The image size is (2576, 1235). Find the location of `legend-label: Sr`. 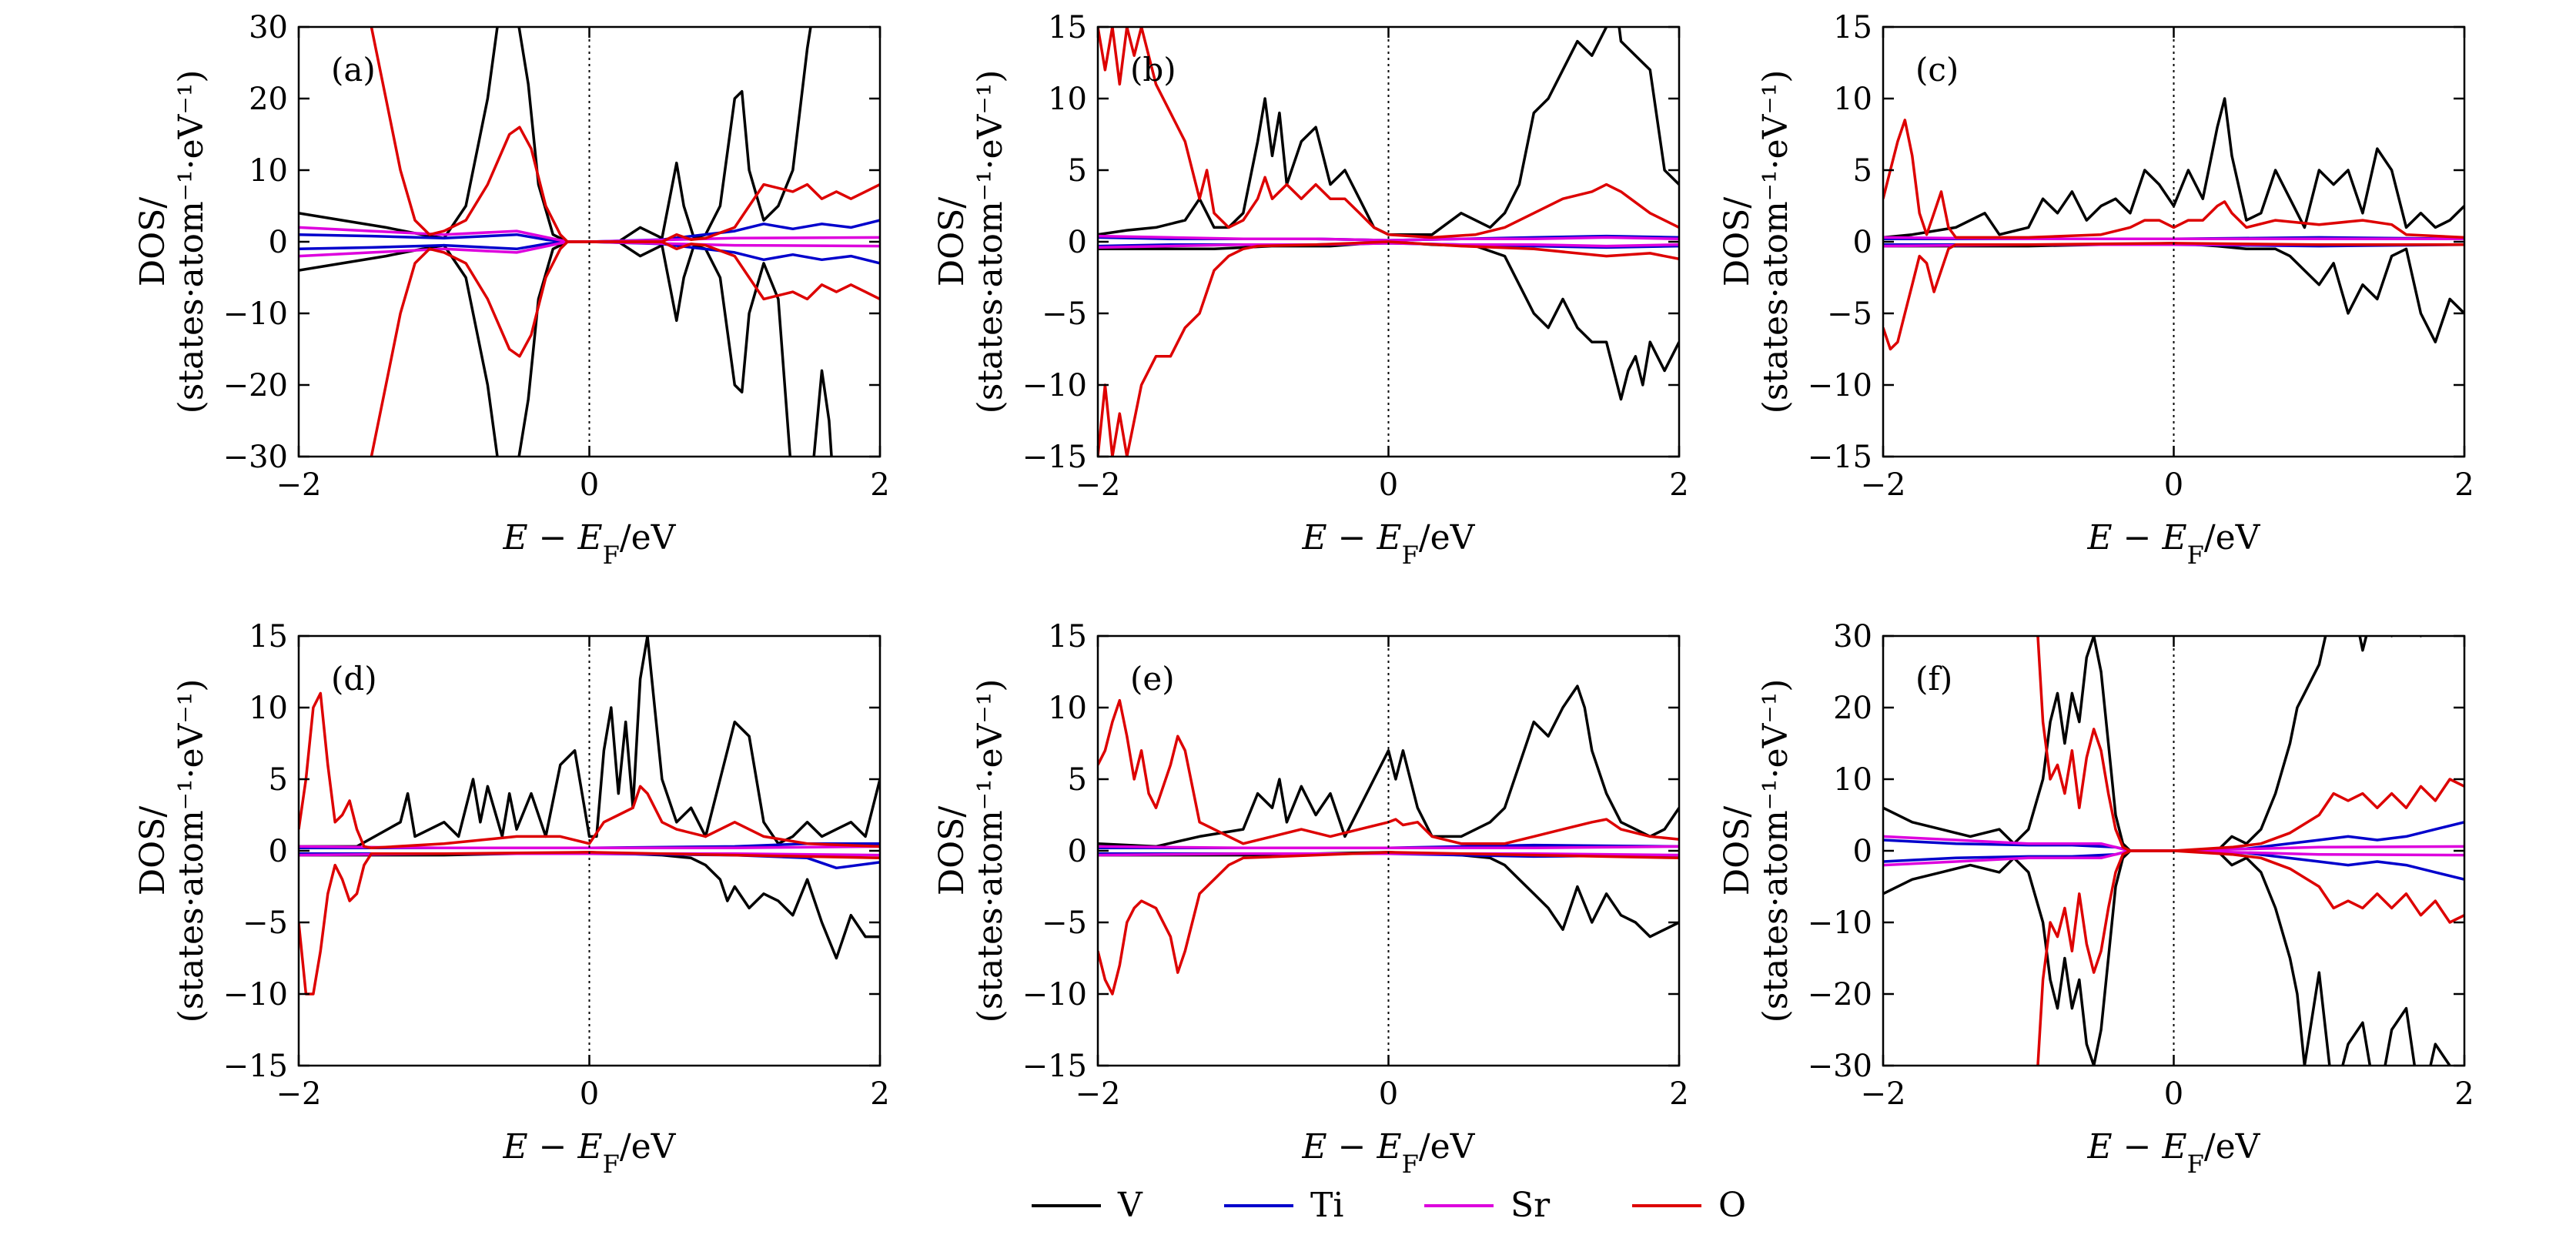

legend-label: Sr is located at coordinates (1531, 1205).